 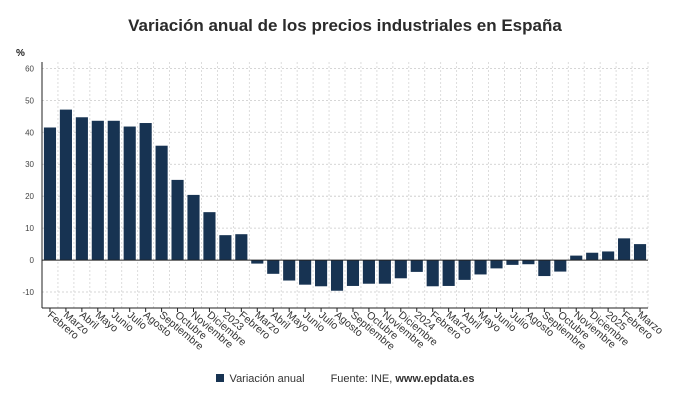 What do you see at coordinates (32, 260) in the screenshot?
I see `y-tick-label: 0` at bounding box center [32, 260].